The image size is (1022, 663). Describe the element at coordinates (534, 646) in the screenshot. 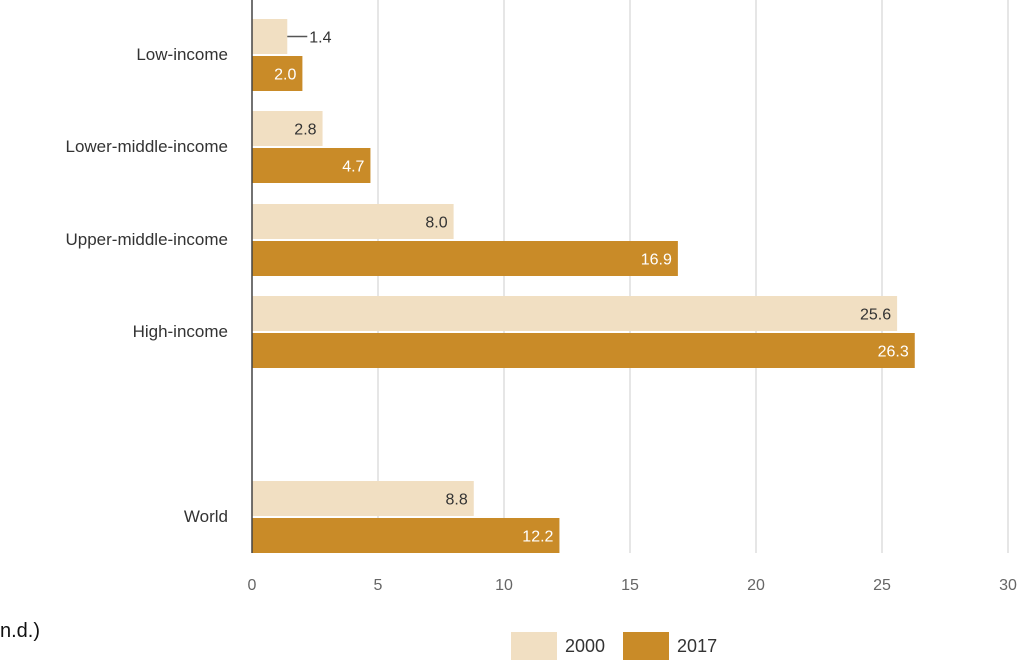

I see `legend-swatch-2000` at that location.